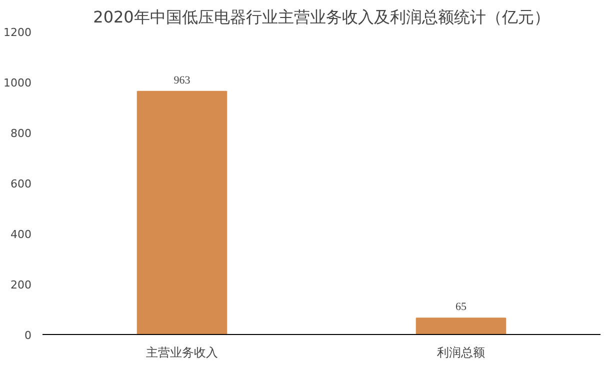 The image size is (611, 369). I want to click on data-label: 65, so click(461, 307).